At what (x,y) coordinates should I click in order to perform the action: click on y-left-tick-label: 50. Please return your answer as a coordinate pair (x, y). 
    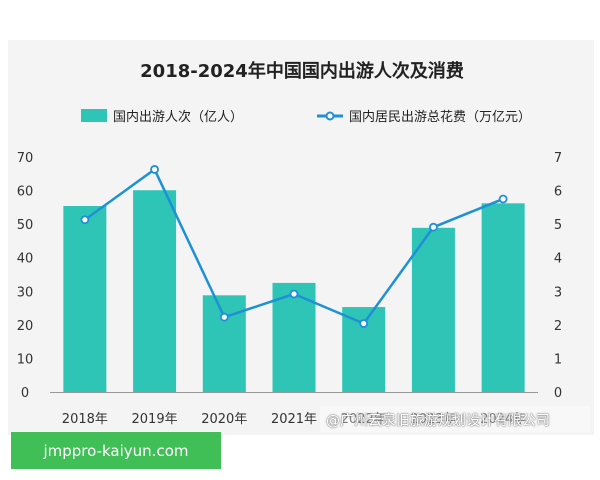
    Looking at the image, I should click on (25, 225).